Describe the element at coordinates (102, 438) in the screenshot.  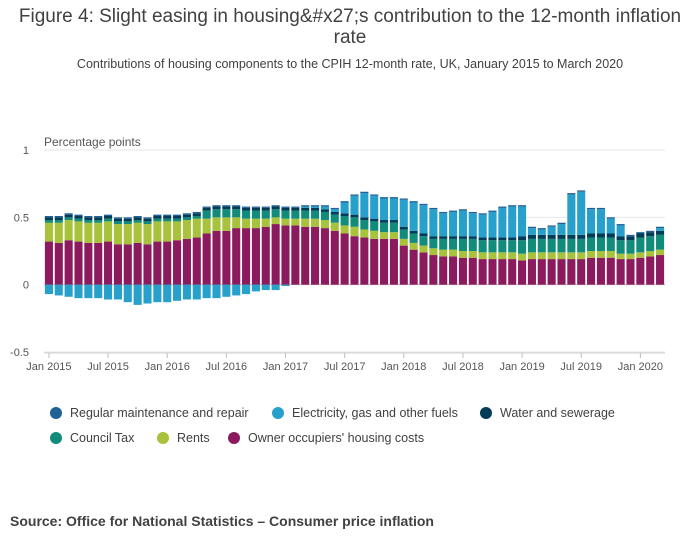
I see `legend-label: Council Tax` at that location.